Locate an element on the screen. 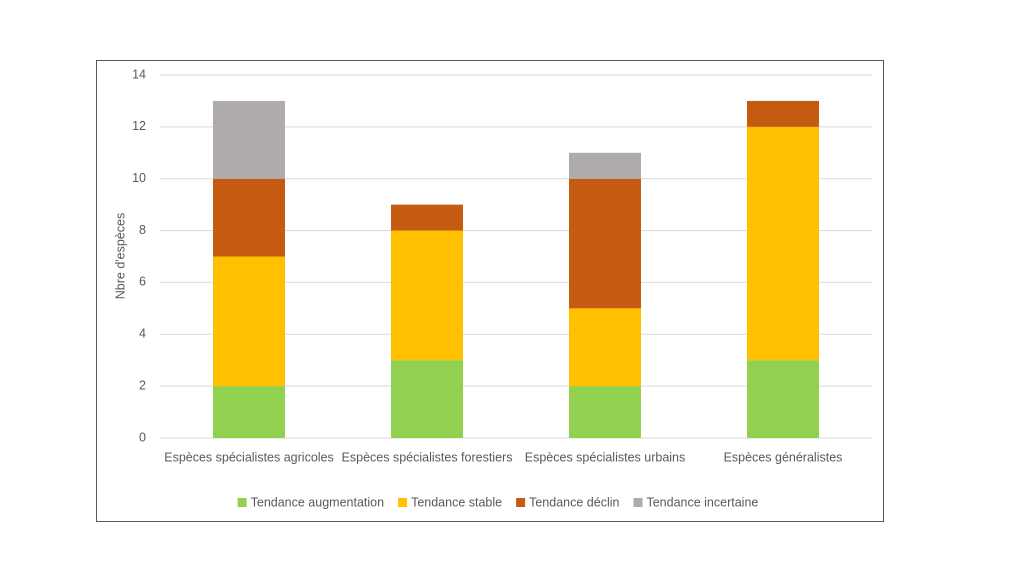 The width and height of the screenshot is (1024, 576). x-tick-label: Espèces spécialistes forestiers is located at coordinates (427, 457).